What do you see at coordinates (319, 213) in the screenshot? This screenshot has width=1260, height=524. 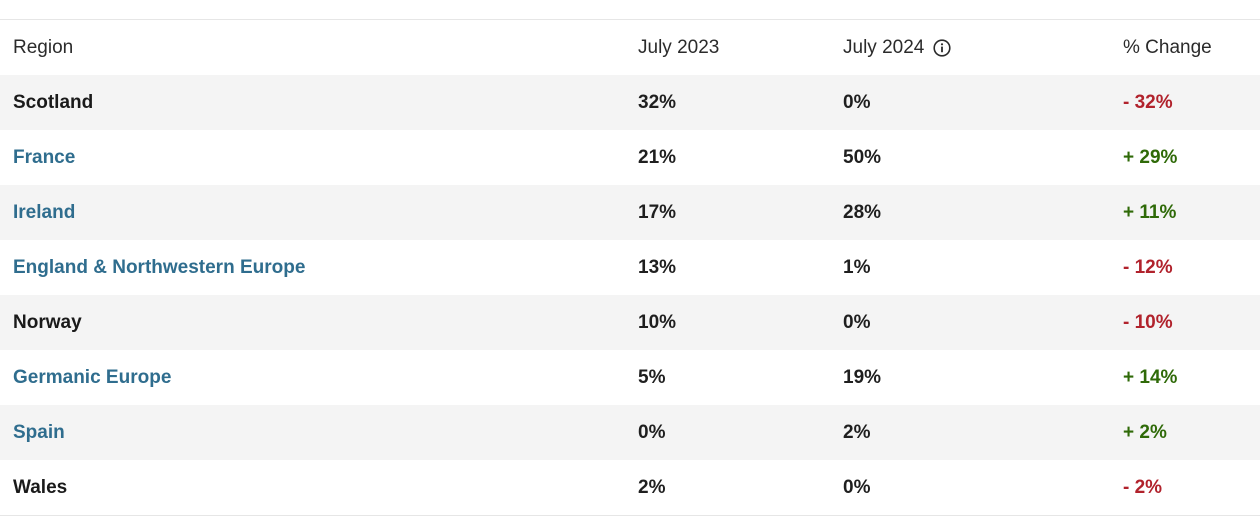 I see `region-cell: Ireland` at bounding box center [319, 213].